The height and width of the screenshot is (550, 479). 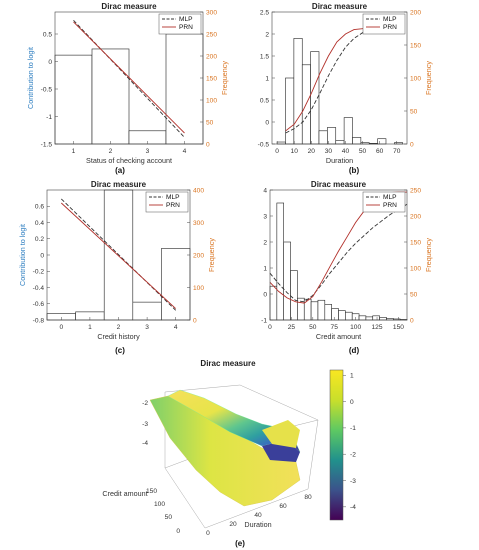 What do you see at coordinates (264, 320) in the screenshot?
I see `y-tick-label: -1` at bounding box center [264, 320].